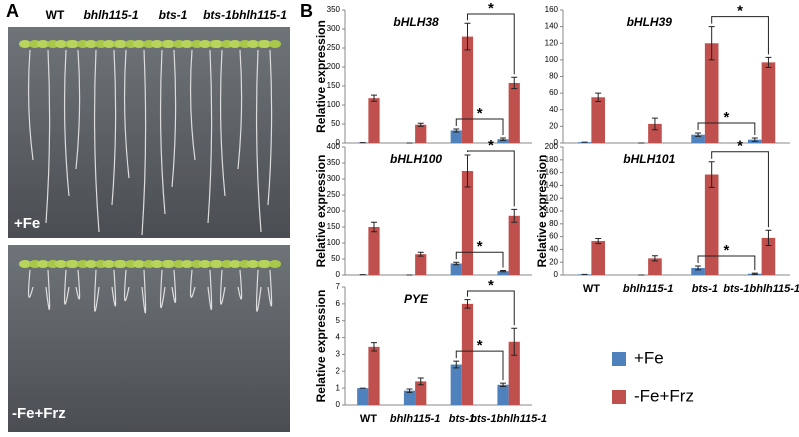 This screenshot has height=437, width=799. Describe the element at coordinates (552, 26) in the screenshot. I see `y-tick-label: 140` at that location.